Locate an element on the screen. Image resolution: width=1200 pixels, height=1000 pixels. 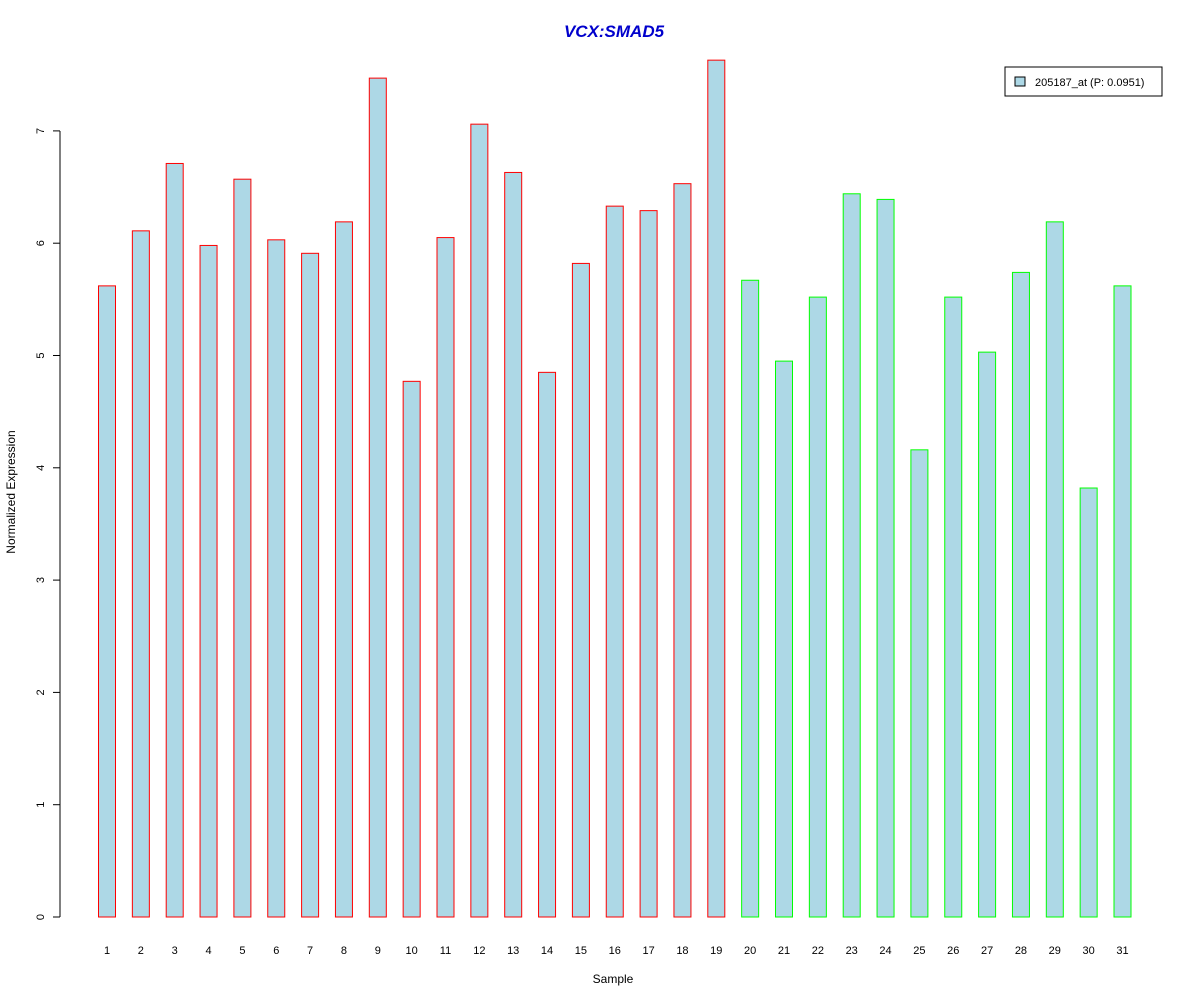
x-tick-label-6: 6 is located at coordinates (276, 951).